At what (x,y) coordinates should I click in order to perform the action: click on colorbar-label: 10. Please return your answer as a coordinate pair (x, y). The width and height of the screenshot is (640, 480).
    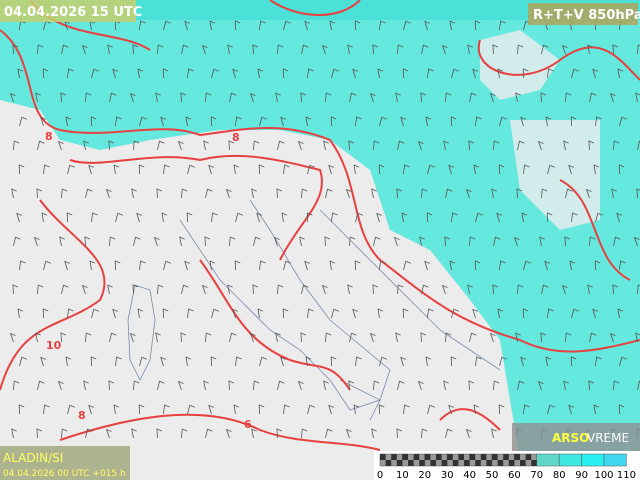
    Looking at the image, I should click on (402, 475).